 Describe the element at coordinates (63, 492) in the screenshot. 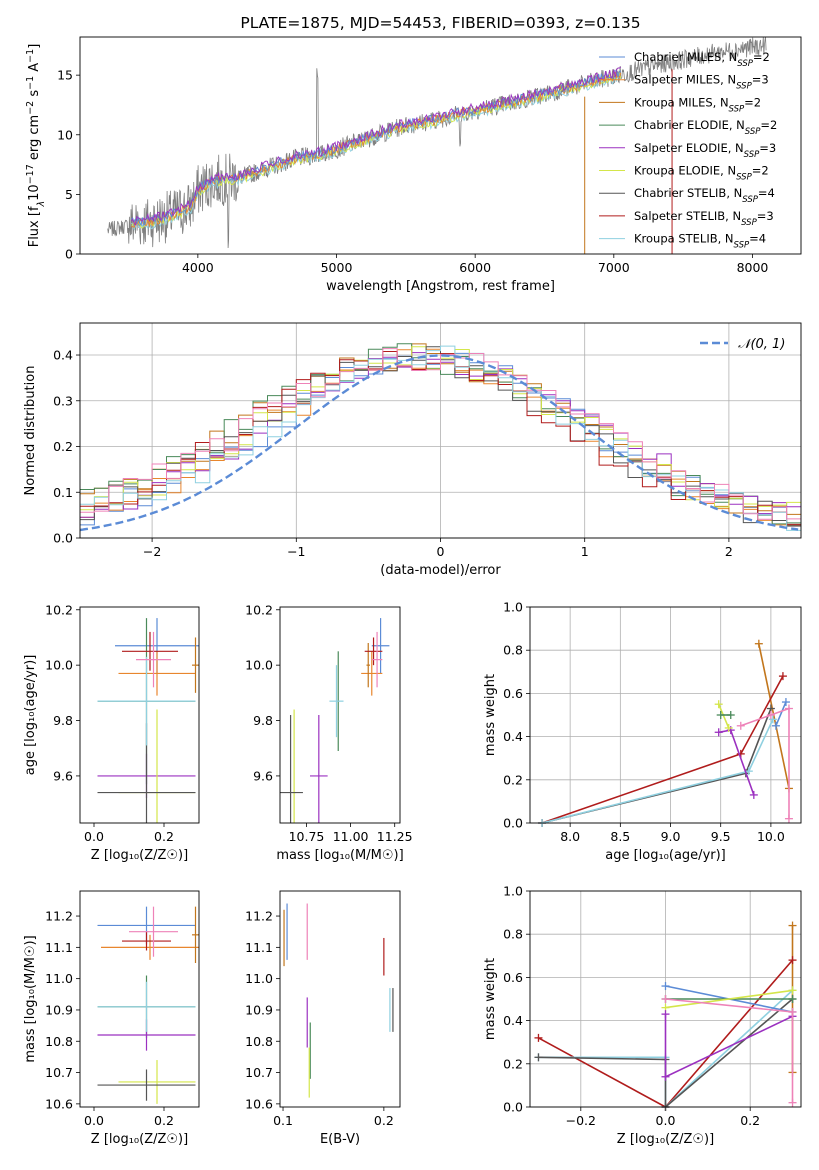

I see `y-tick-label: 0.1` at that location.